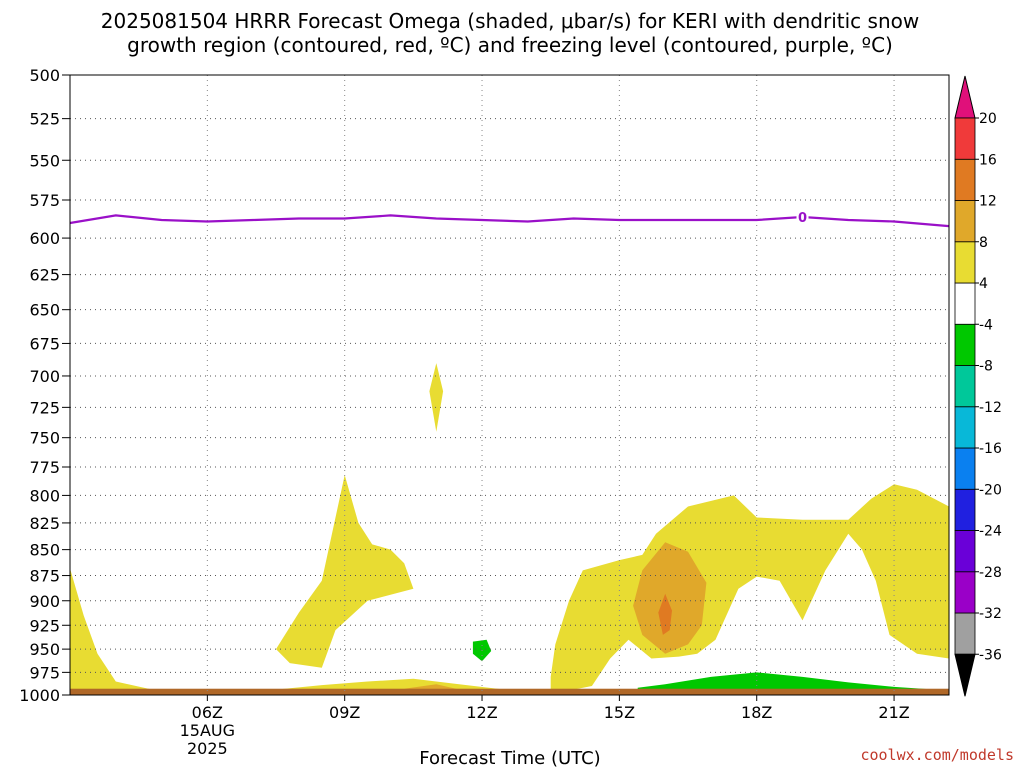 The image size is (1024, 768). Describe the element at coordinates (44, 601) in the screenshot. I see `y-tick-label-900: 900` at that location.